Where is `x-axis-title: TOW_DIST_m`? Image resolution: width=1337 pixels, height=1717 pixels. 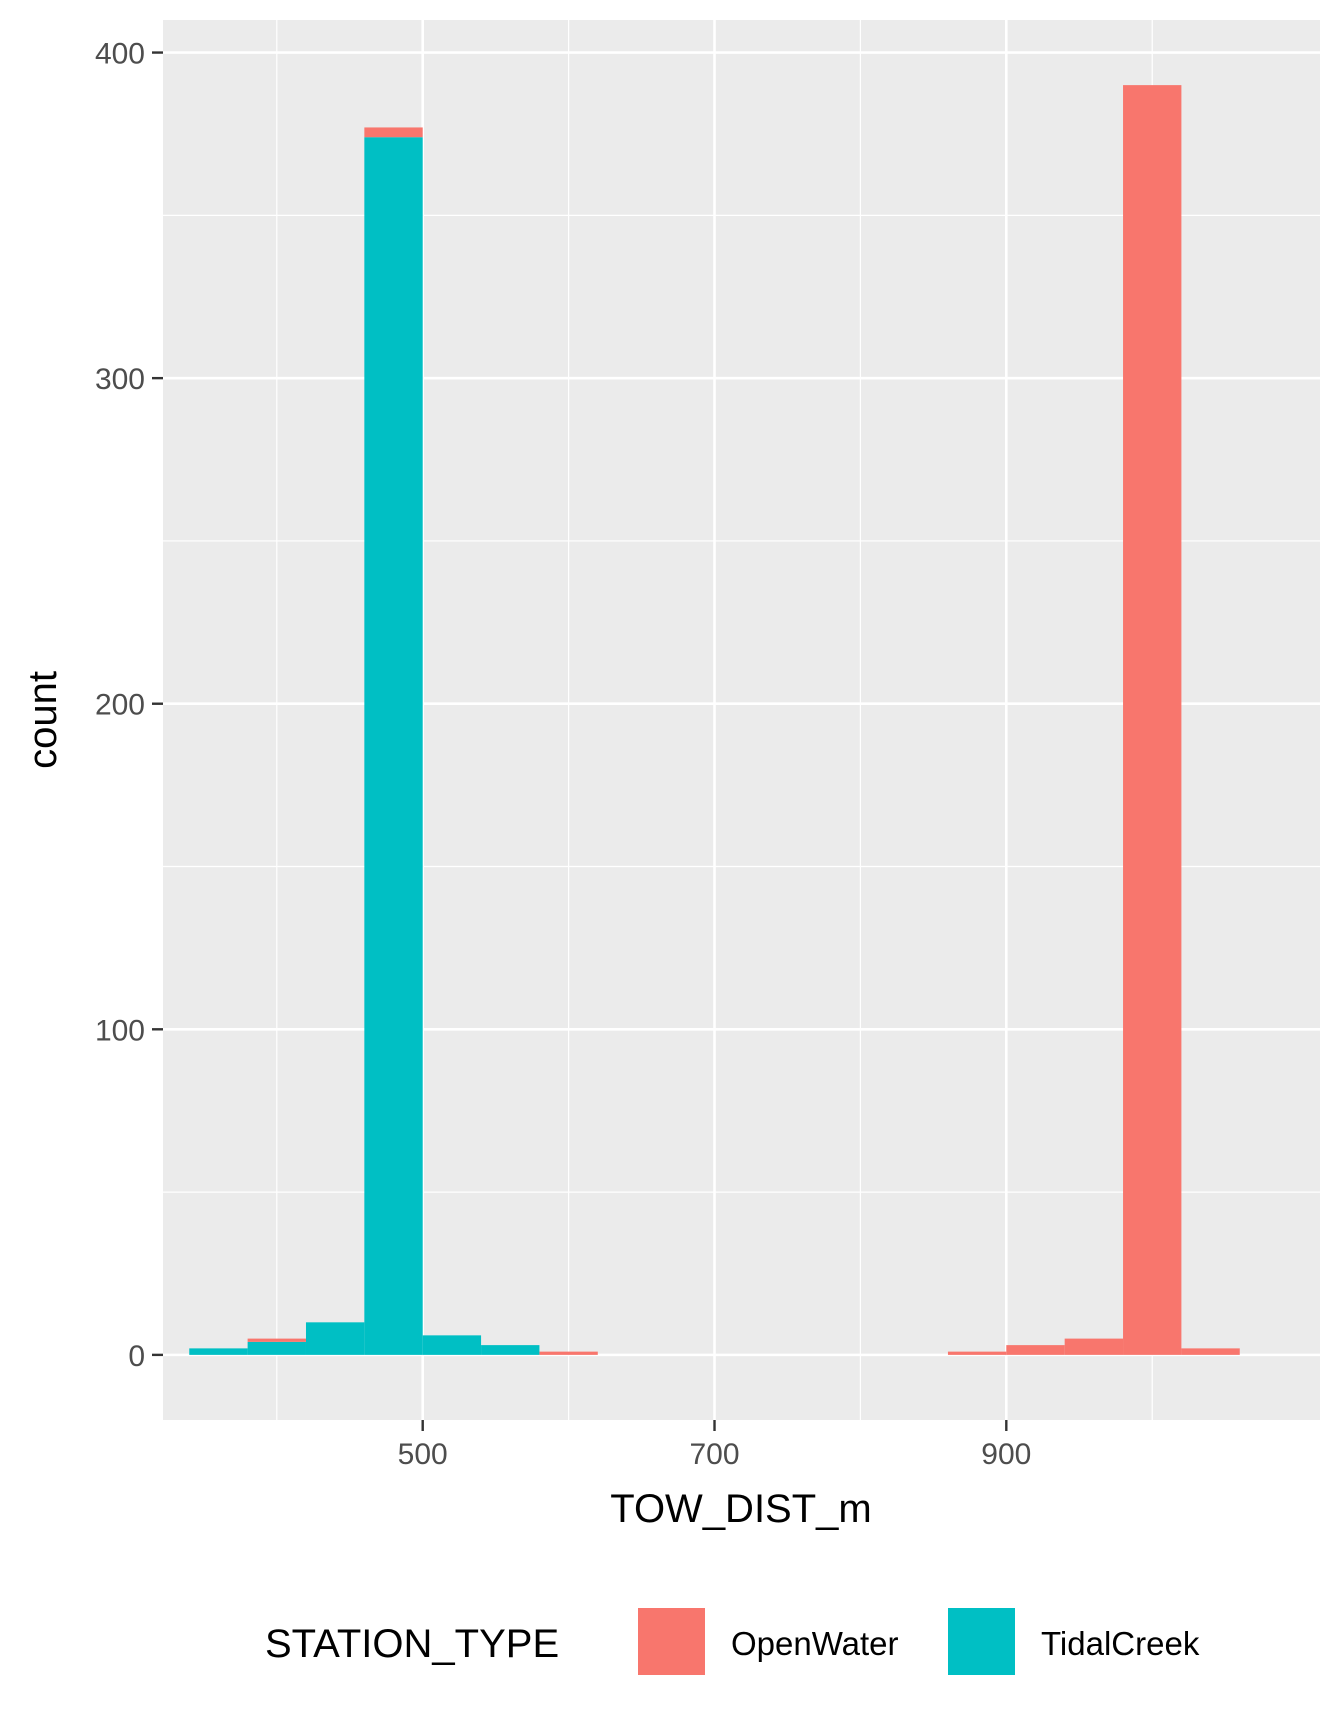
x-axis-title: TOW_DIST_m is located at coordinates (741, 1509).